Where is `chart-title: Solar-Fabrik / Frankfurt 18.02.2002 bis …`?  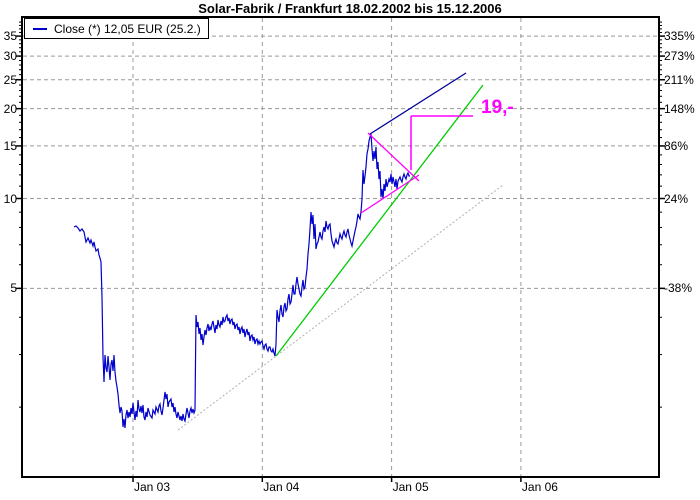
chart-title: Solar-Fabrik / Frankfurt 18.02.2002 bis … is located at coordinates (350, 8).